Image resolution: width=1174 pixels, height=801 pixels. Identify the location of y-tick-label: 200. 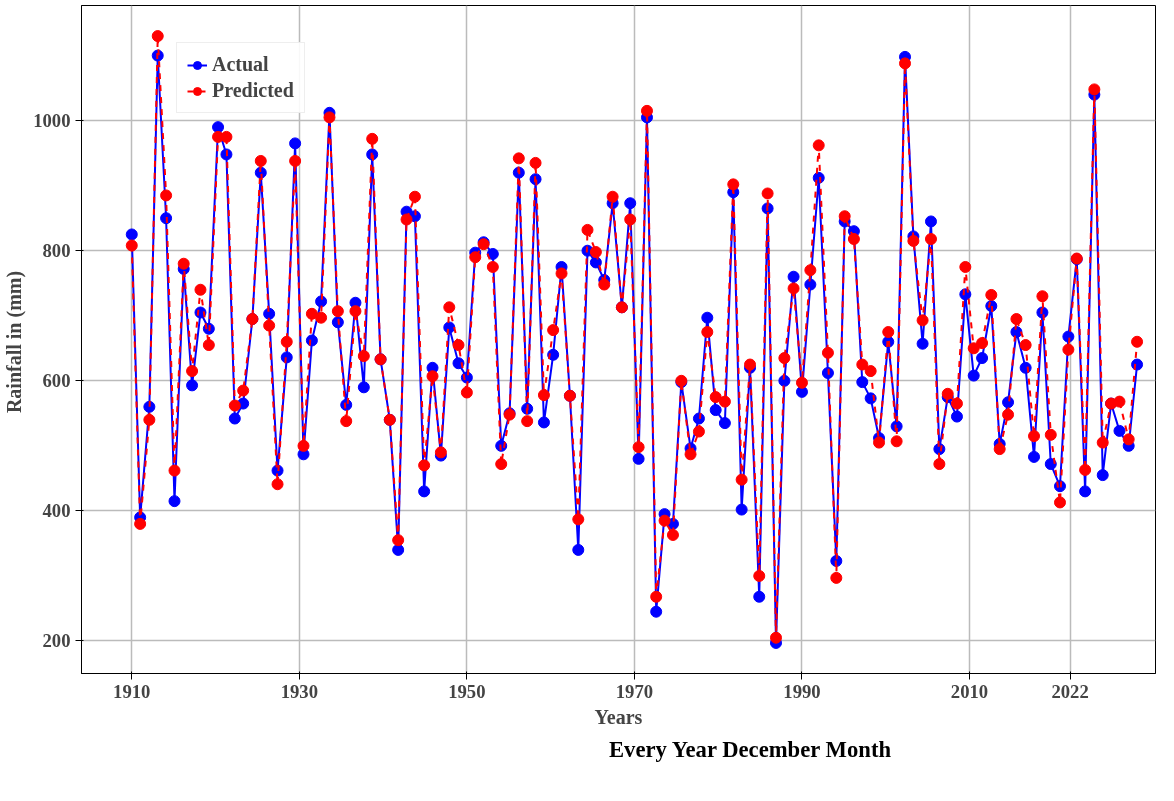
(56, 641).